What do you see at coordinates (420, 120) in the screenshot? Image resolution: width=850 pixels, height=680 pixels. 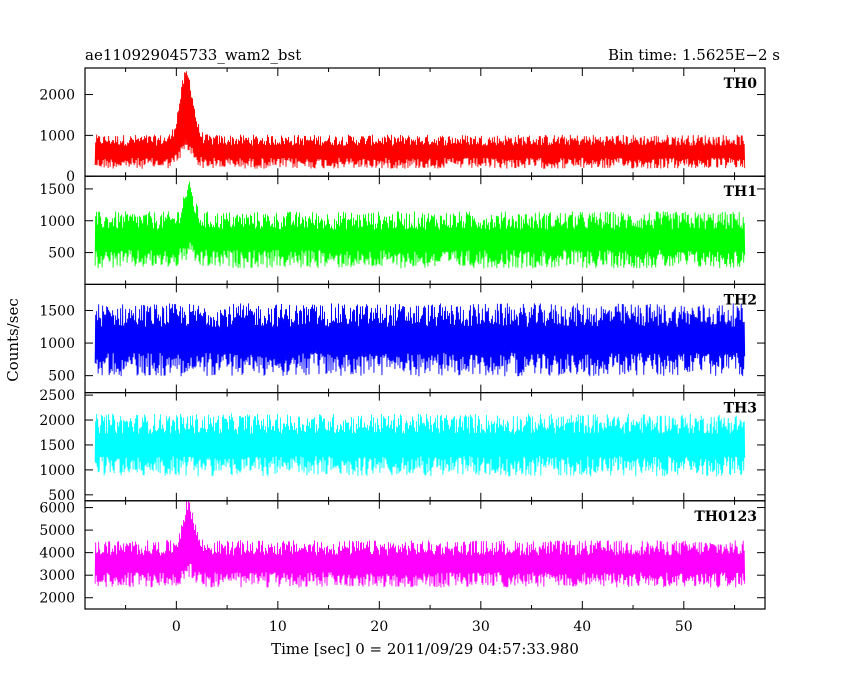 I see `series-line-th0` at bounding box center [420, 120].